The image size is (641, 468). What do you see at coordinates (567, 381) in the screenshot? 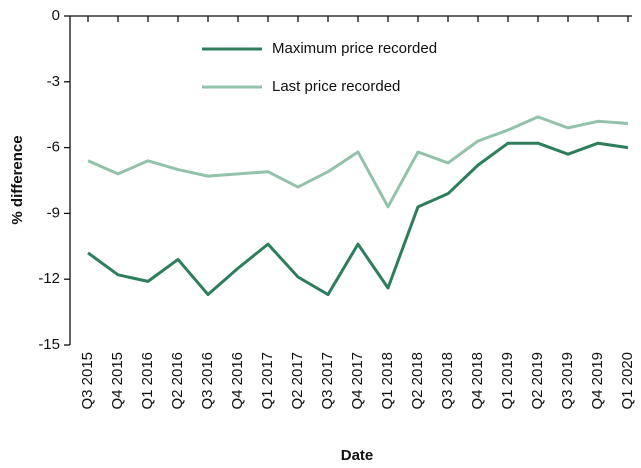
I see `x-tick-label: Q3 2019` at bounding box center [567, 381].